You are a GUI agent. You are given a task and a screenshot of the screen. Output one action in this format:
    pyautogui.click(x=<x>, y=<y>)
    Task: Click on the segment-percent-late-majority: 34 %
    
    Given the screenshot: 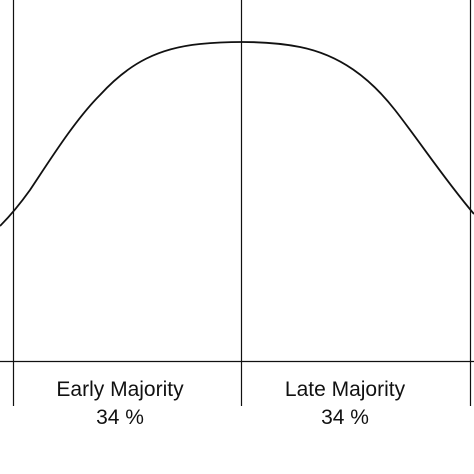 What is the action you would take?
    pyautogui.click(x=345, y=417)
    